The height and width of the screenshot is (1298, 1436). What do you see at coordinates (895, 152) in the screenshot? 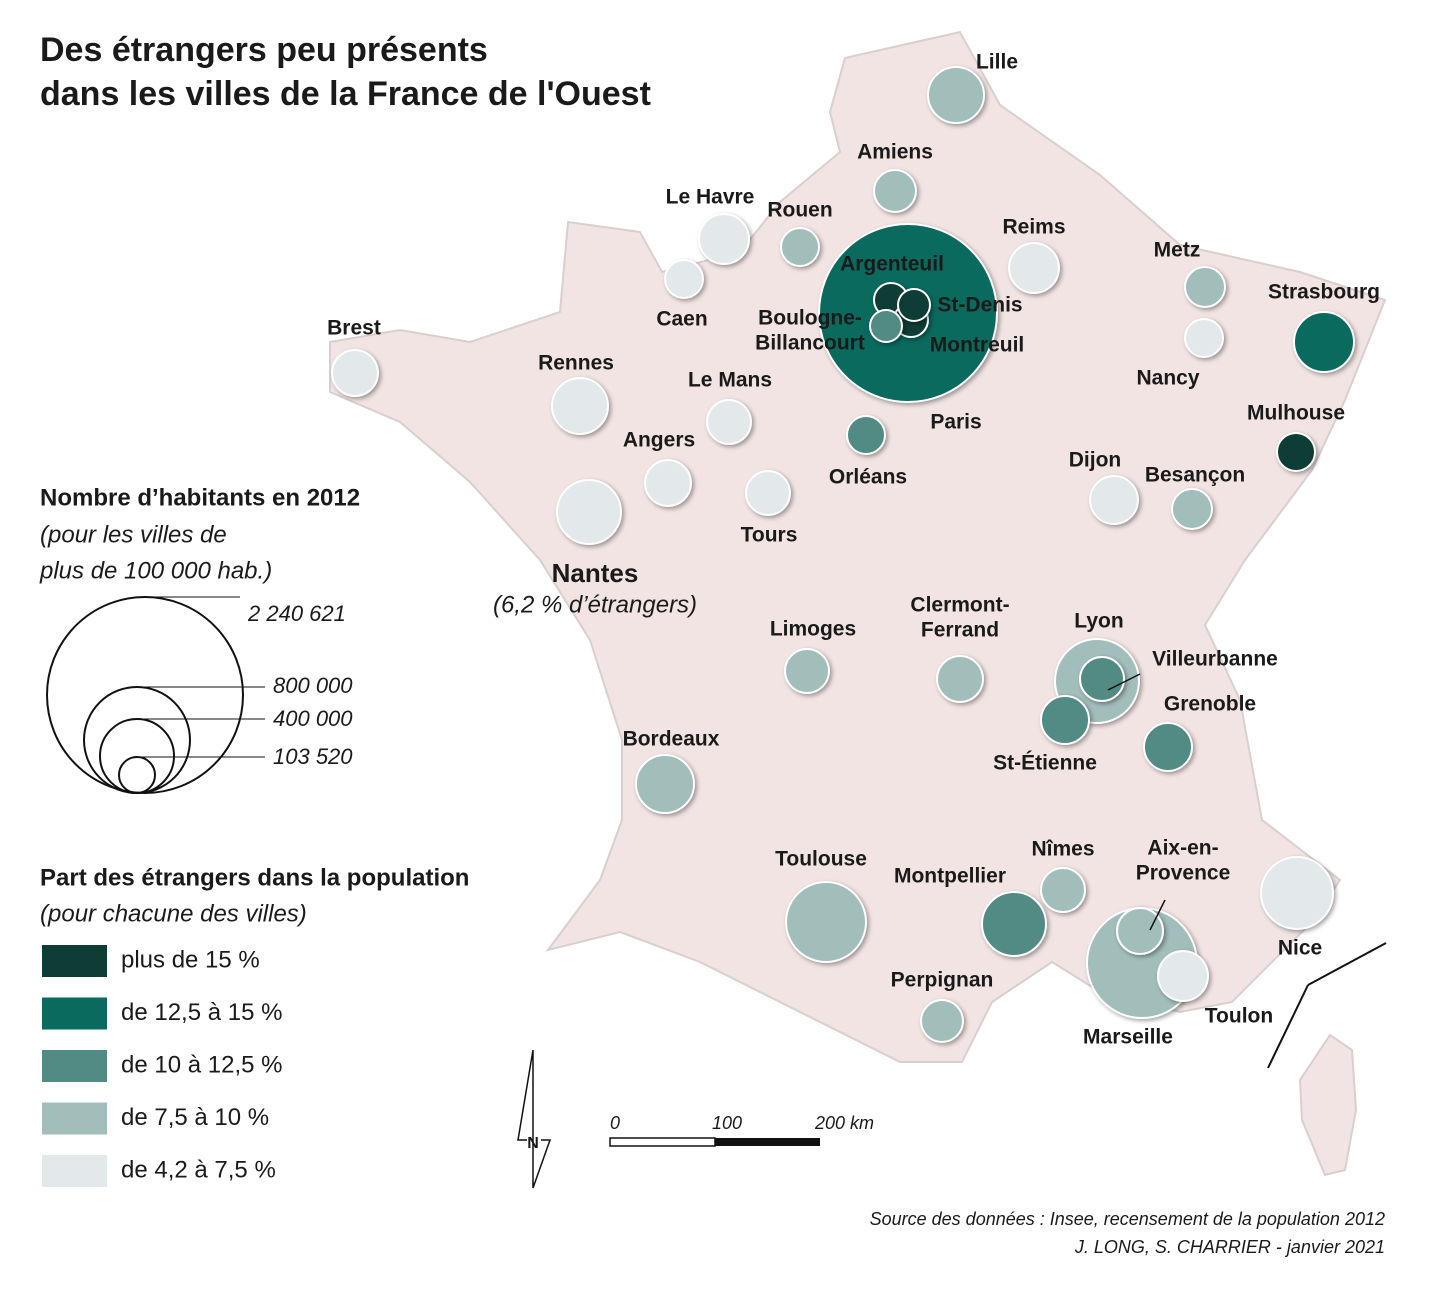
I see `city-label: Amiens` at bounding box center [895, 152].